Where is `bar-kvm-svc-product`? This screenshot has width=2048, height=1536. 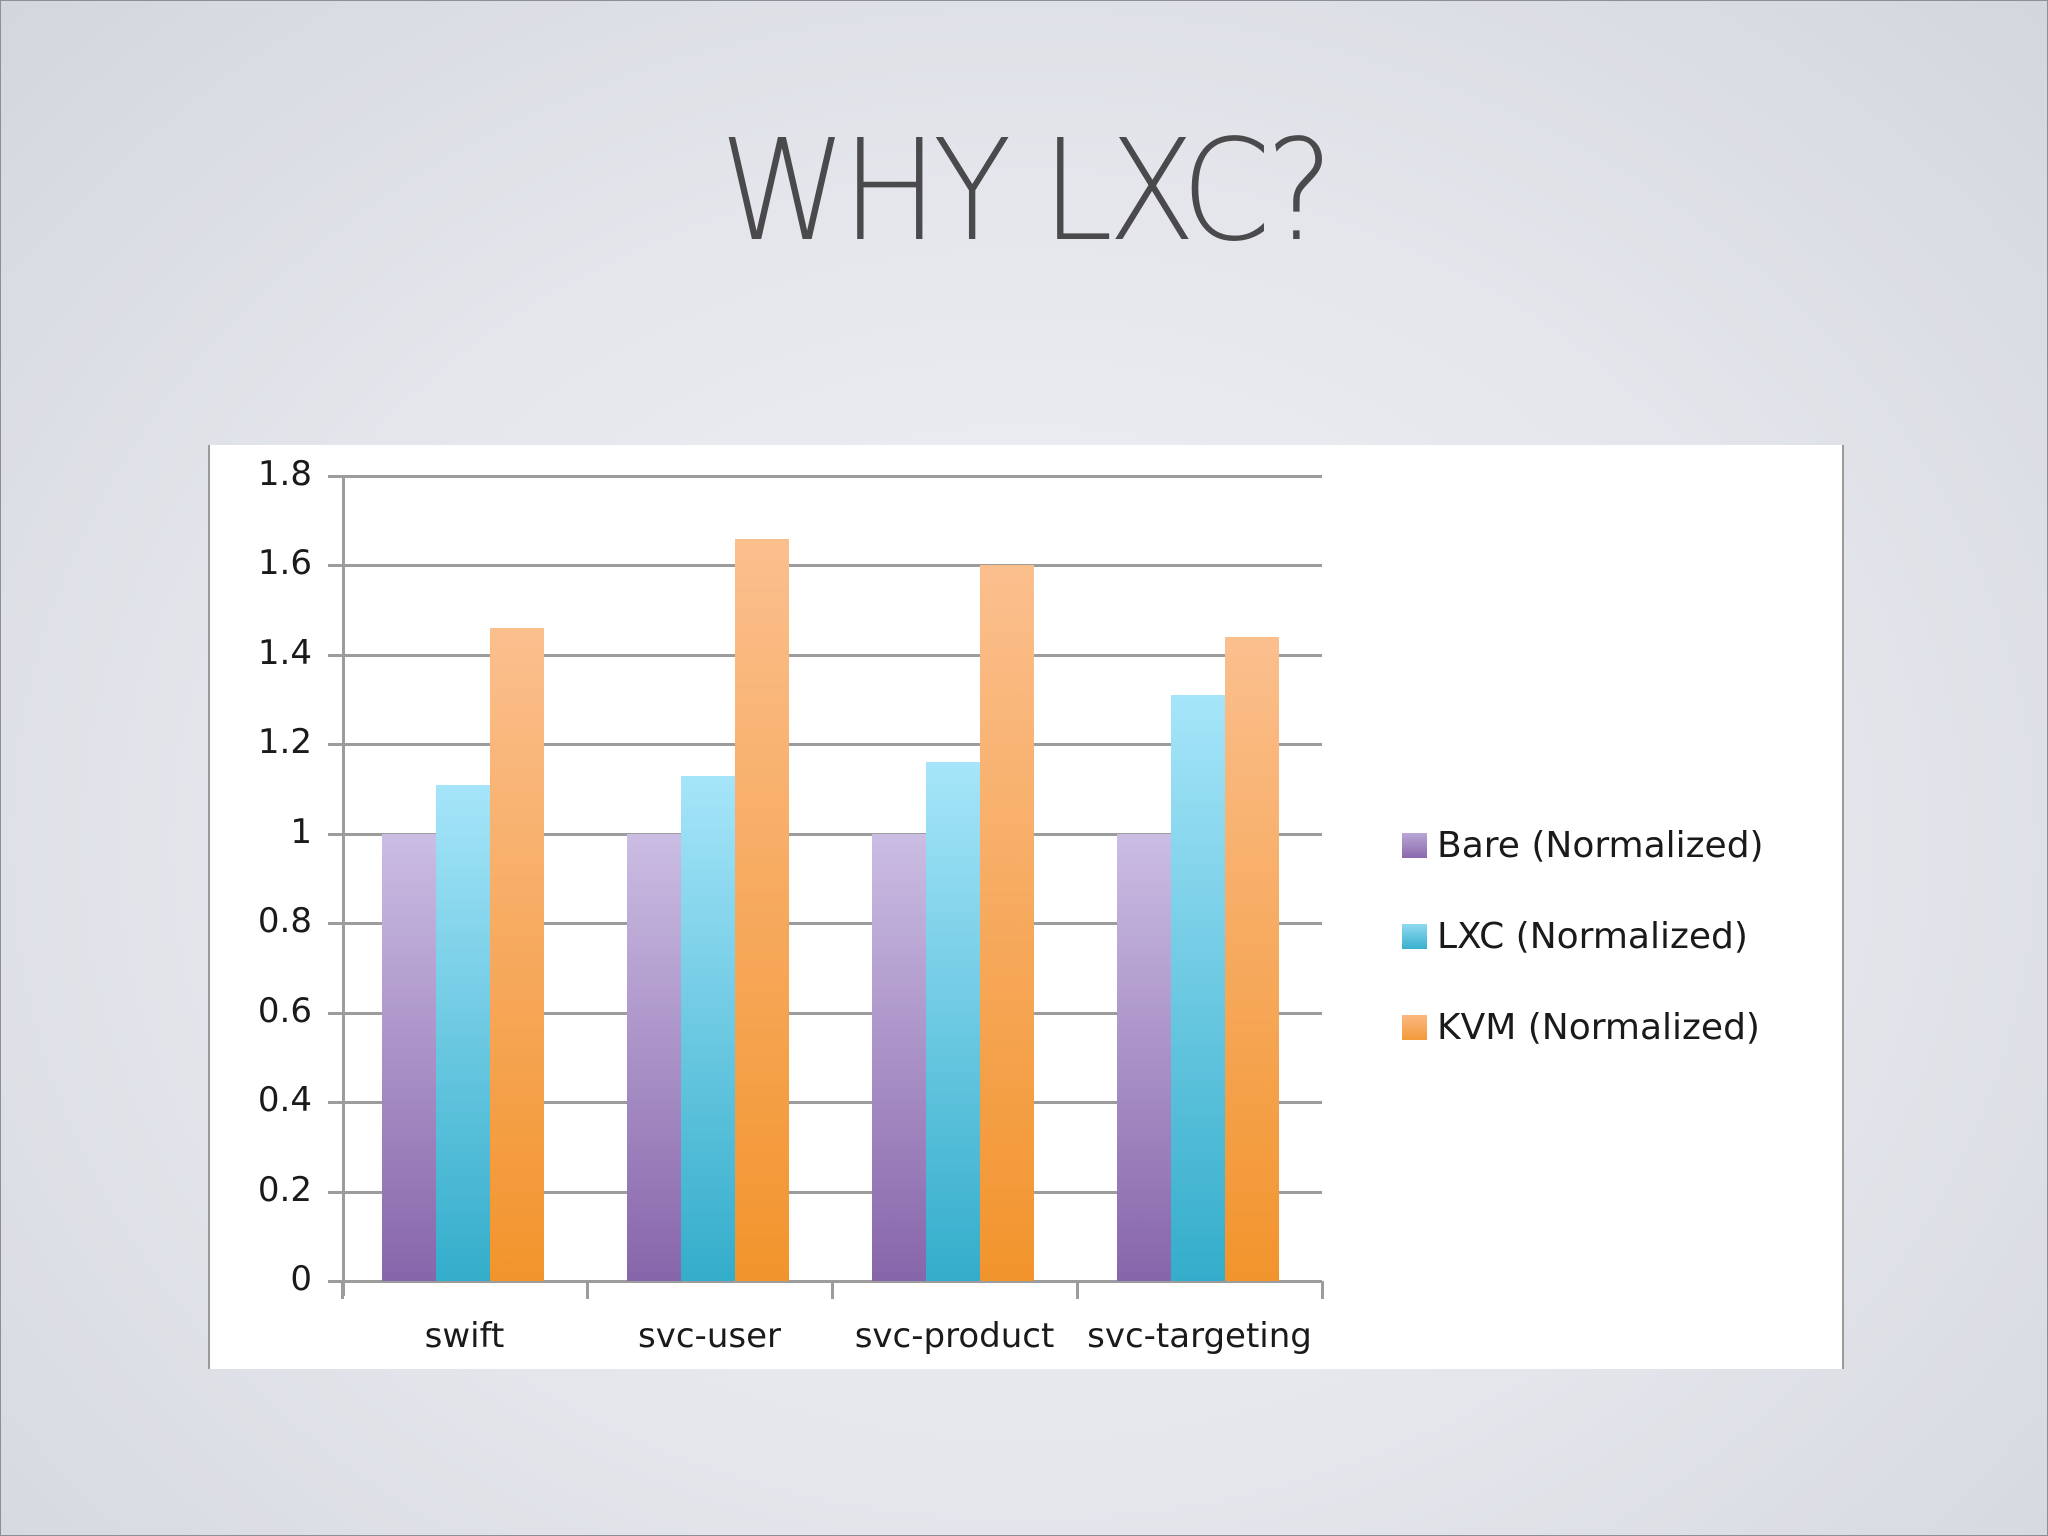
bar-kvm-svc-product is located at coordinates (1007, 923).